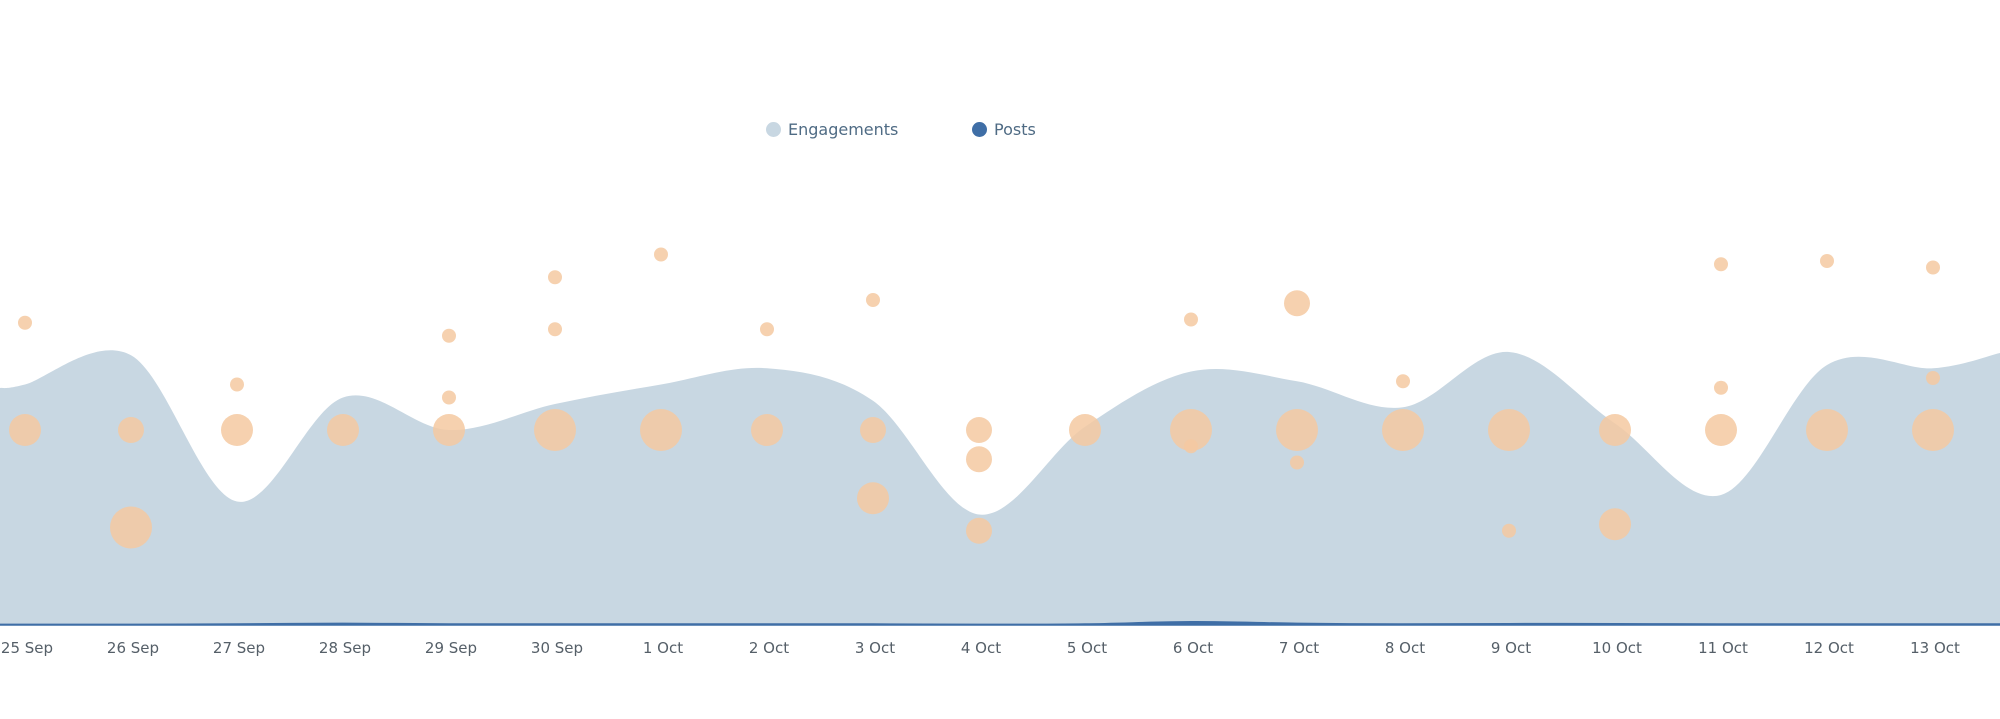 The height and width of the screenshot is (719, 2000). I want to click on legend-item-posts: Posts, so click(1004, 129).